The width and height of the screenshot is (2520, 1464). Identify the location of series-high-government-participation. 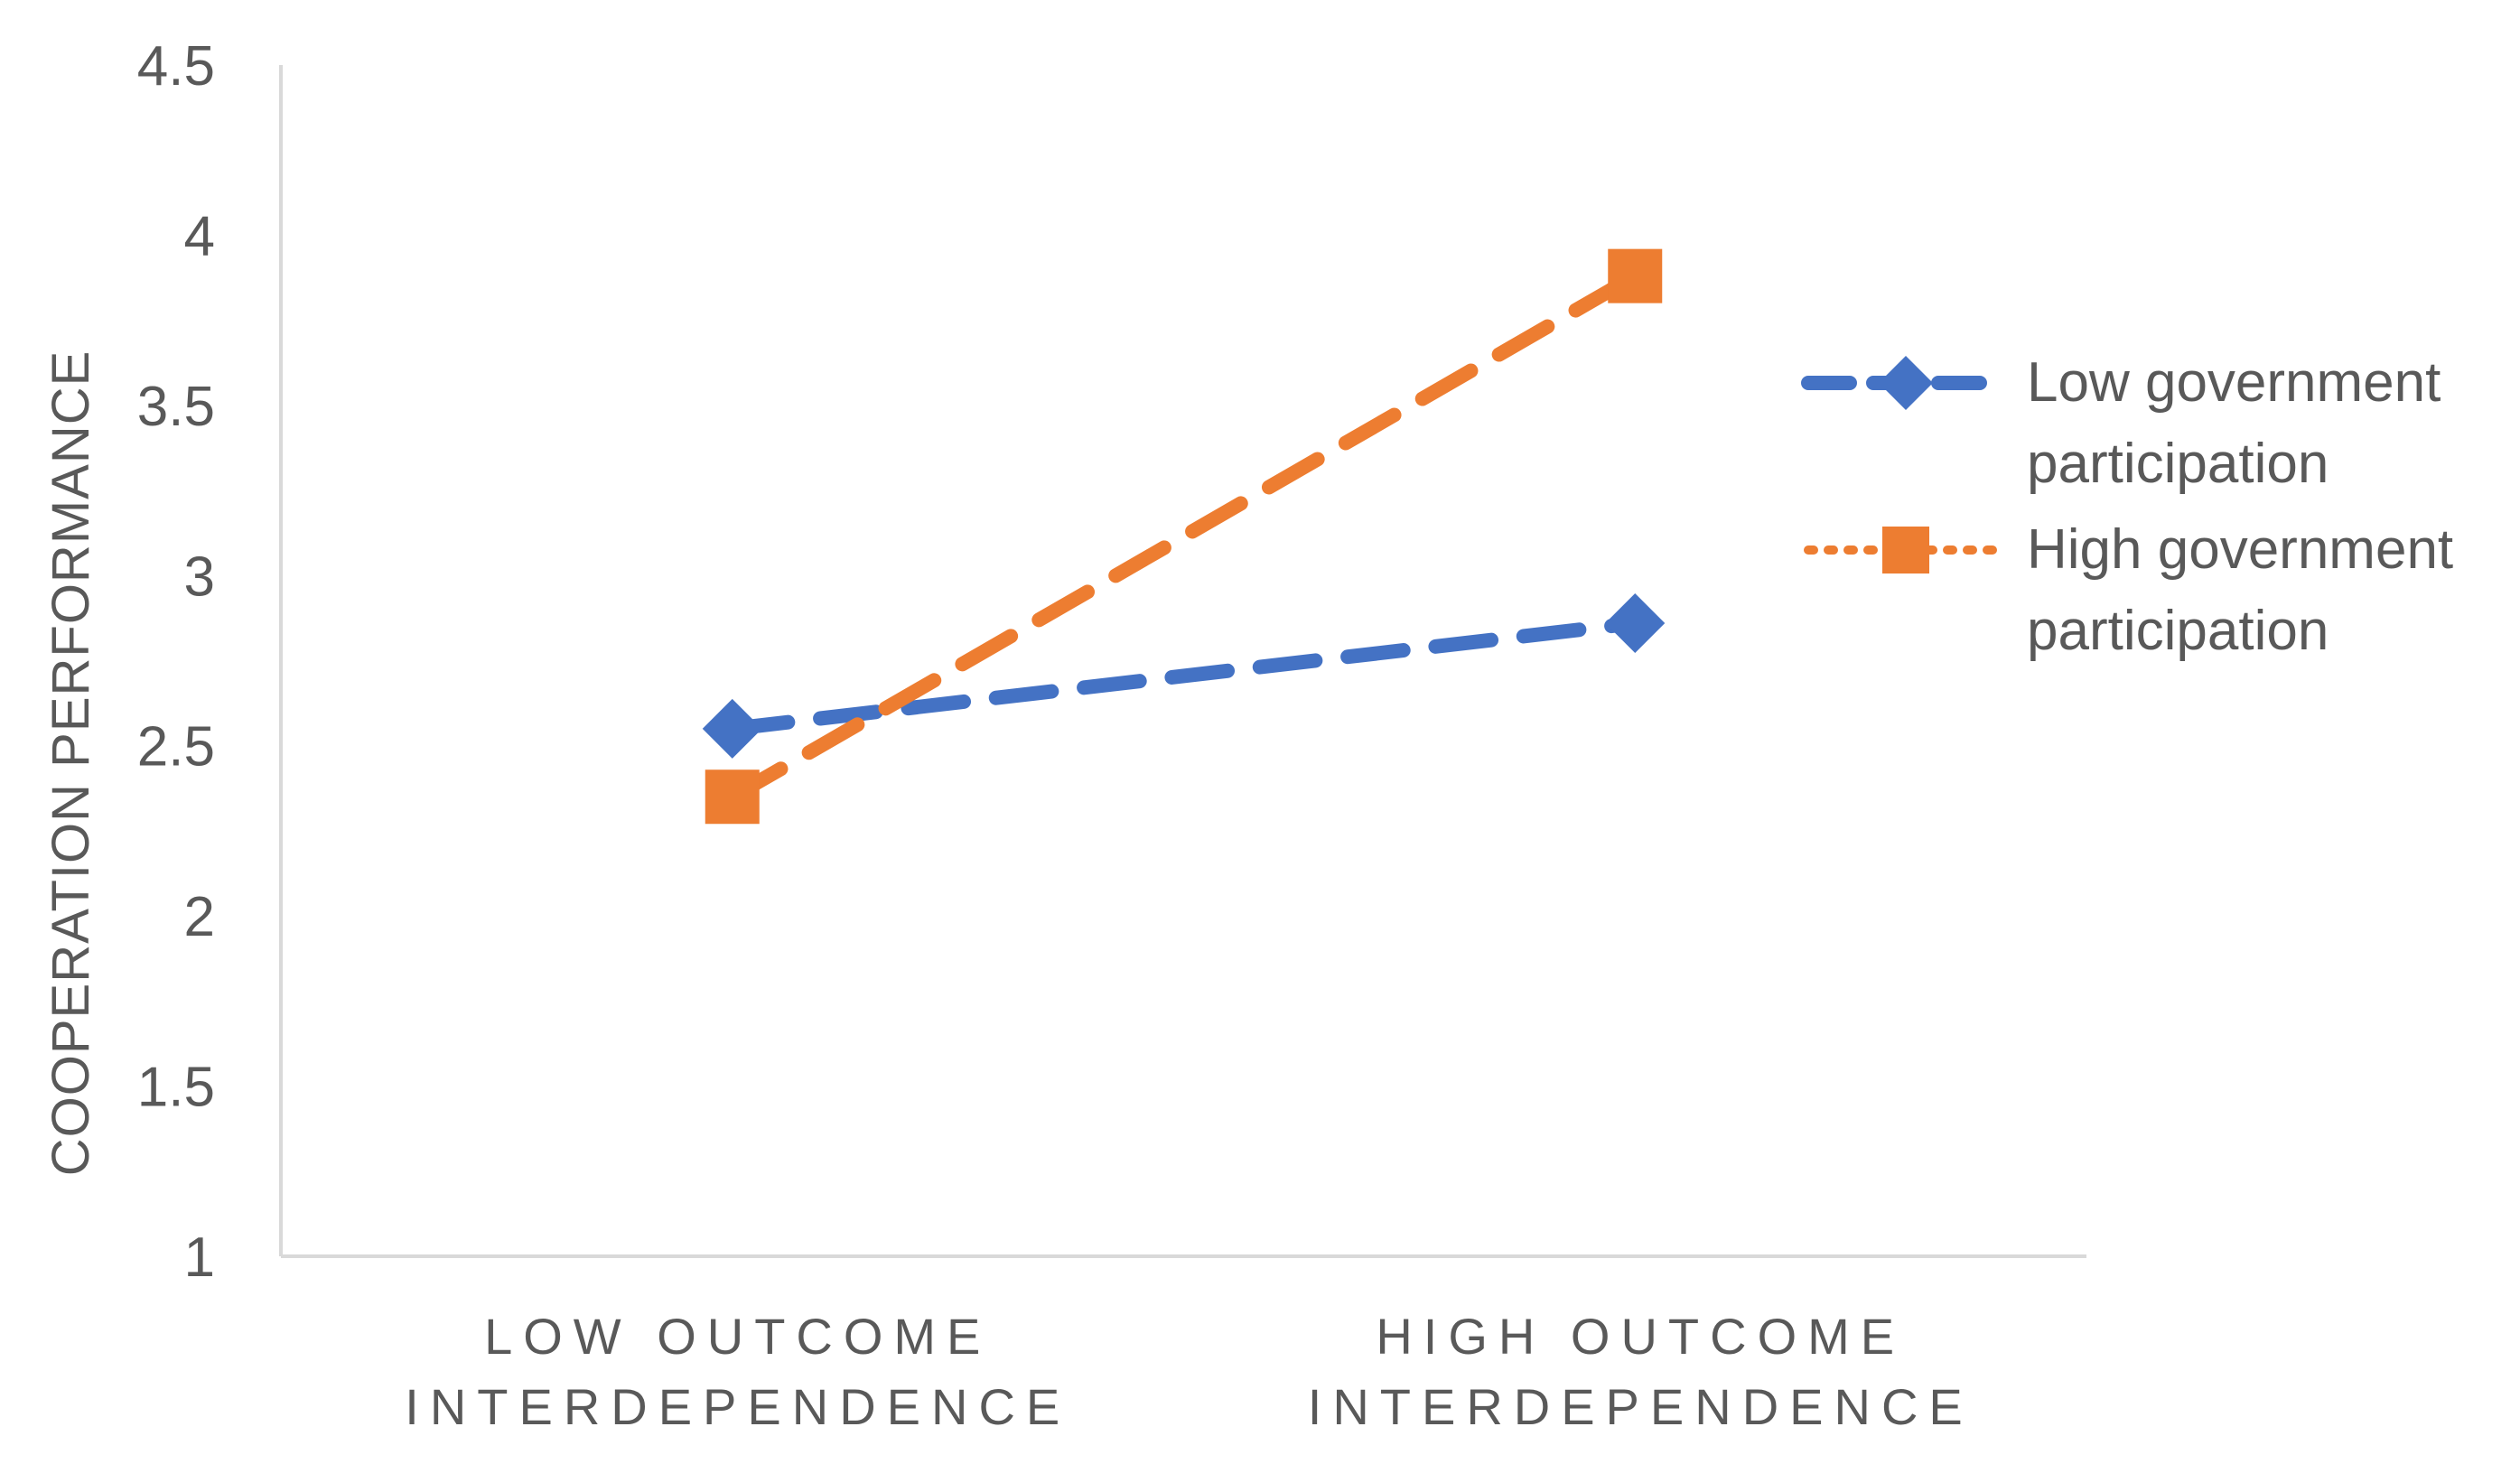
(1184, 536).